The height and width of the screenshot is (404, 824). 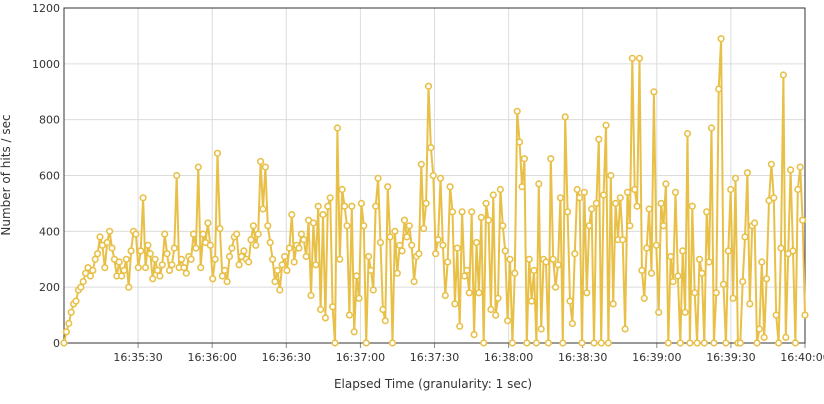 What do you see at coordinates (49, 176) in the screenshot?
I see `y-tick-label: 600` at bounding box center [49, 176].